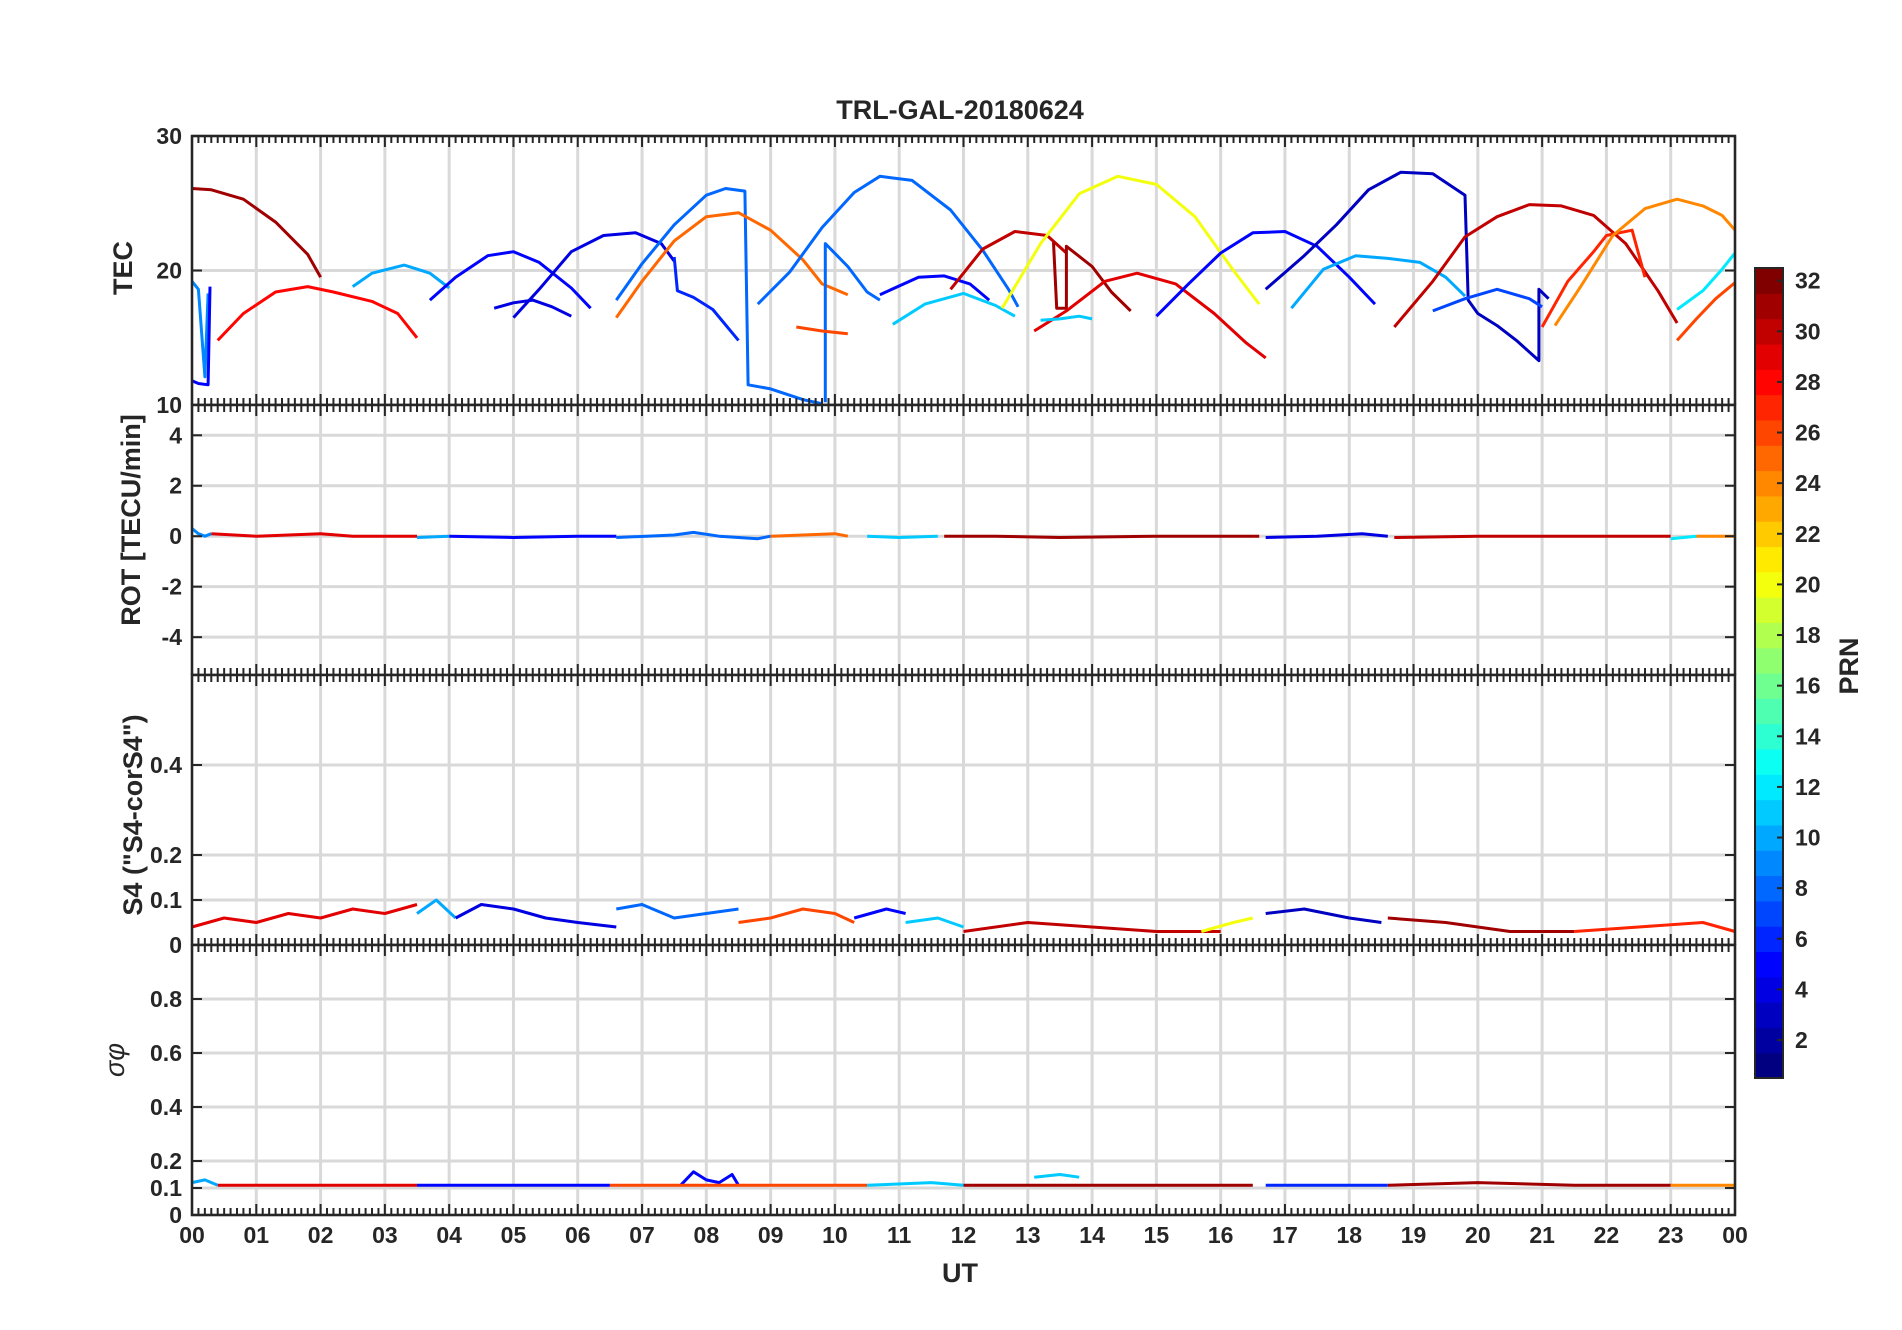  I want to click on rot-ytick-label-3: 2, so click(175, 486).